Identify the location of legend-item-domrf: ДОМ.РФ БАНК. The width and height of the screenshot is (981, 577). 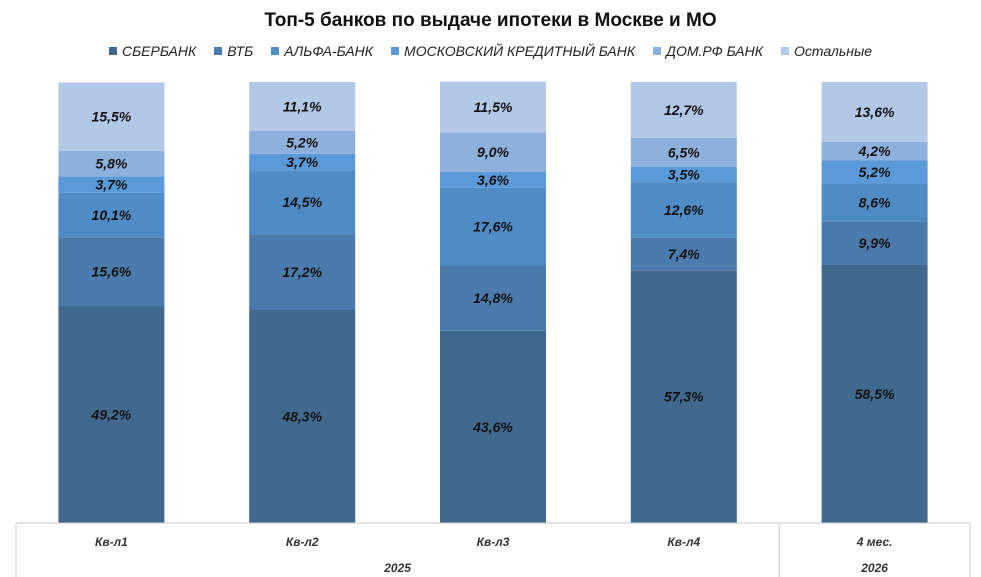
(708, 51).